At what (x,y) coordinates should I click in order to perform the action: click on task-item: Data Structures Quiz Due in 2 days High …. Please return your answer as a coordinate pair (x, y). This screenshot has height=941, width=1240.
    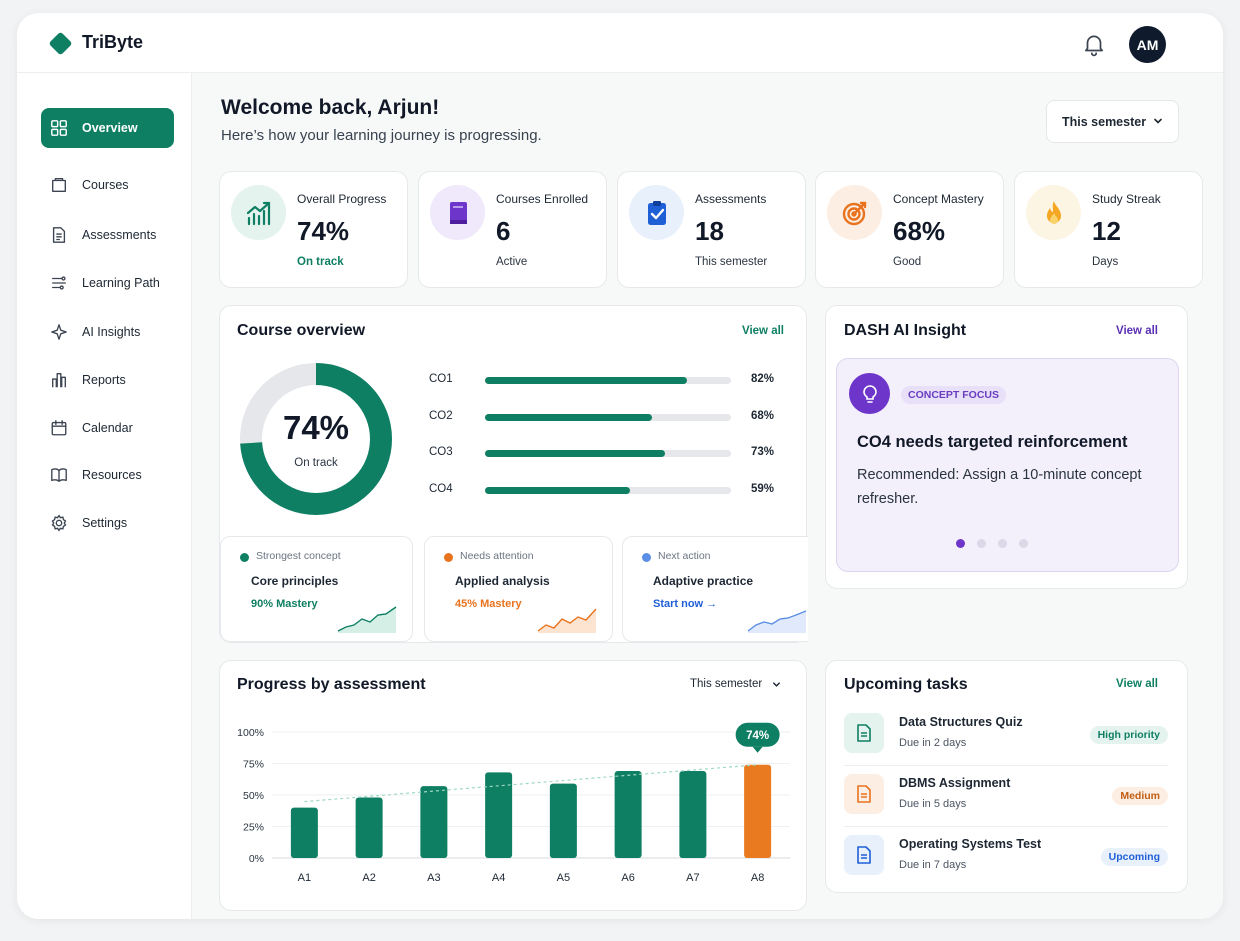
    Looking at the image, I should click on (1006, 740).